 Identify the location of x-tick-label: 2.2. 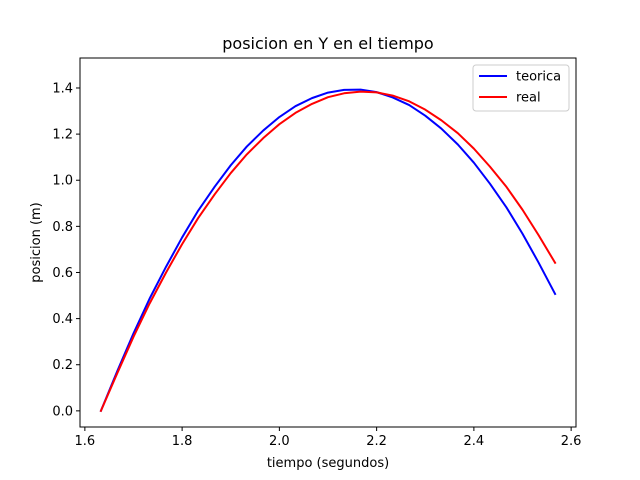
(376, 441).